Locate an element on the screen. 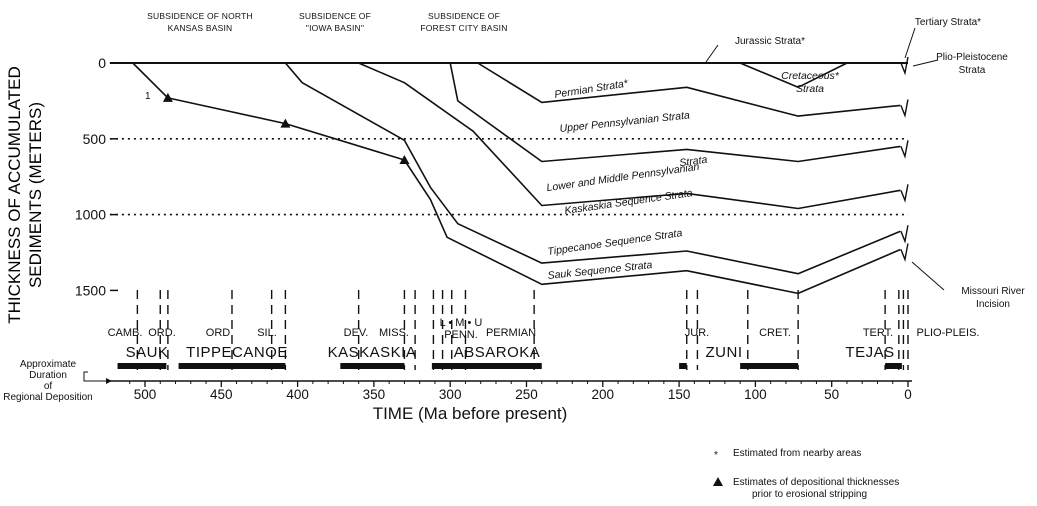 This screenshot has height=506, width=1037. series-line-upper-pennsylvanian-strata is located at coordinates (689, 89).